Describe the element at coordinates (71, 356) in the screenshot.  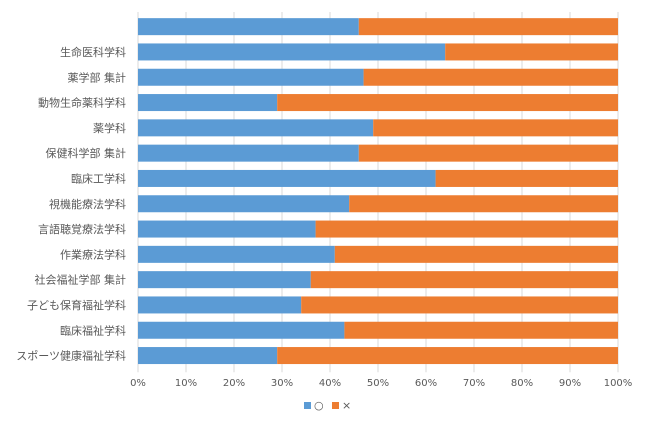
I see `category-label: スポーツ健康福祉学科` at that location.